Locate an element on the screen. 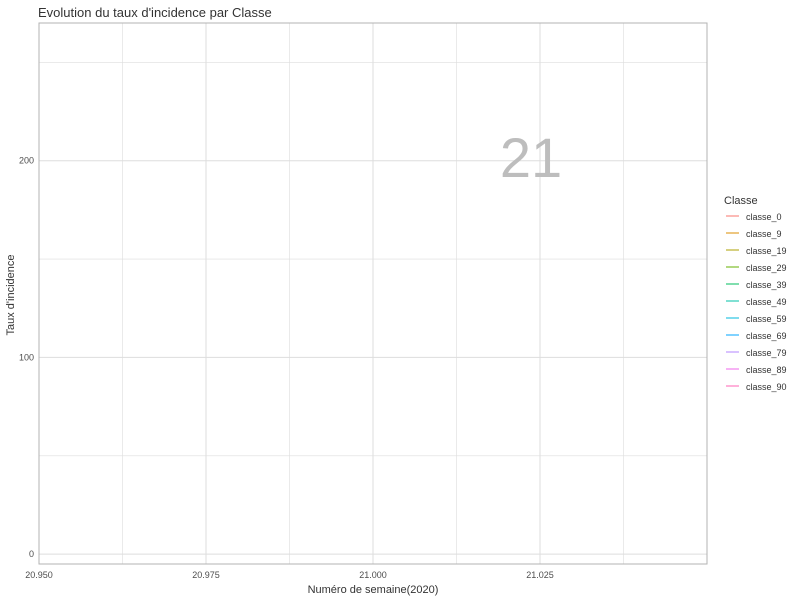 This screenshot has height=600, width=800. legend-label-classe_0: classe_0 is located at coordinates (764, 217).